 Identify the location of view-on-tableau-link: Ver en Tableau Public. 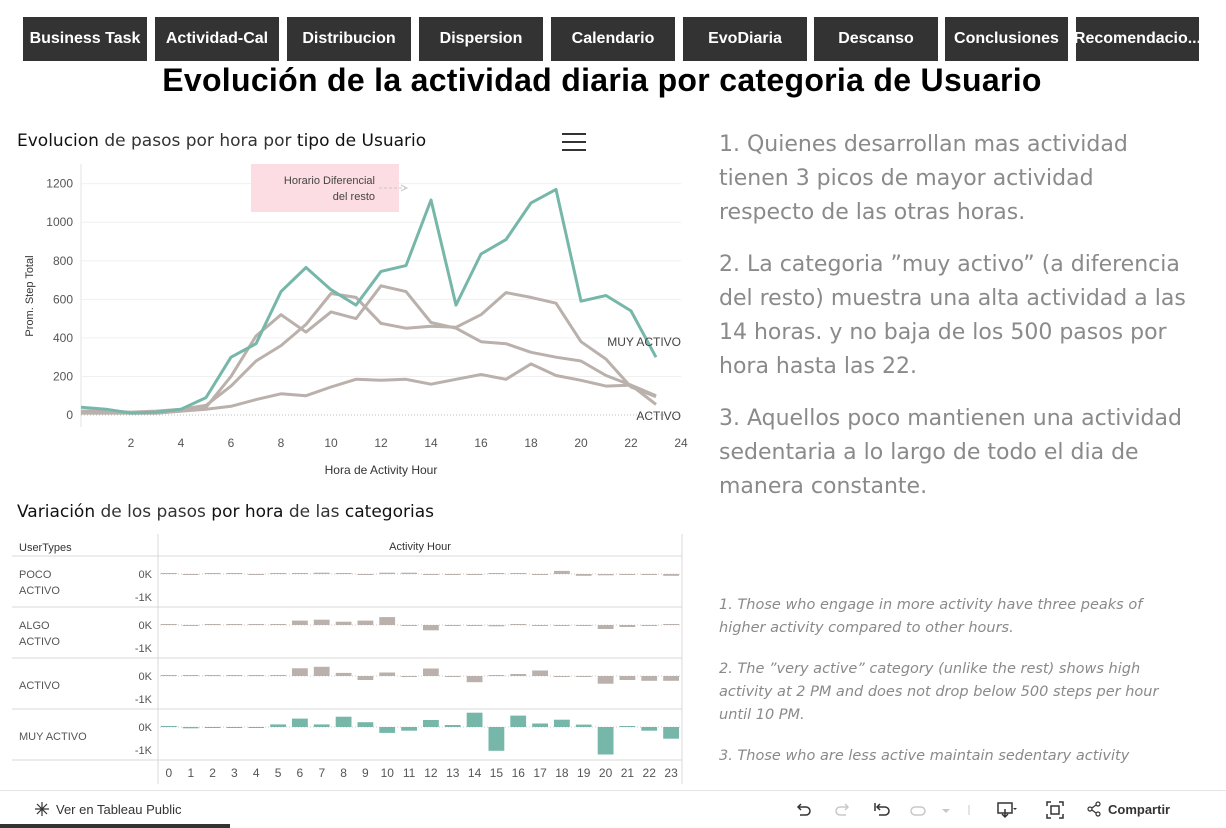
(108, 809).